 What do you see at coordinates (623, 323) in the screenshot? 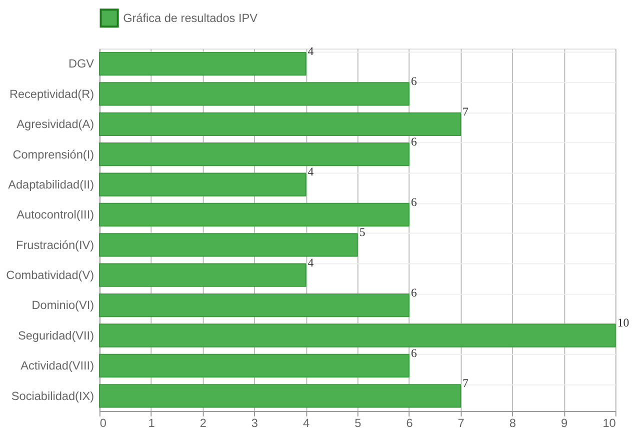
I see `data-label: 10` at bounding box center [623, 323].